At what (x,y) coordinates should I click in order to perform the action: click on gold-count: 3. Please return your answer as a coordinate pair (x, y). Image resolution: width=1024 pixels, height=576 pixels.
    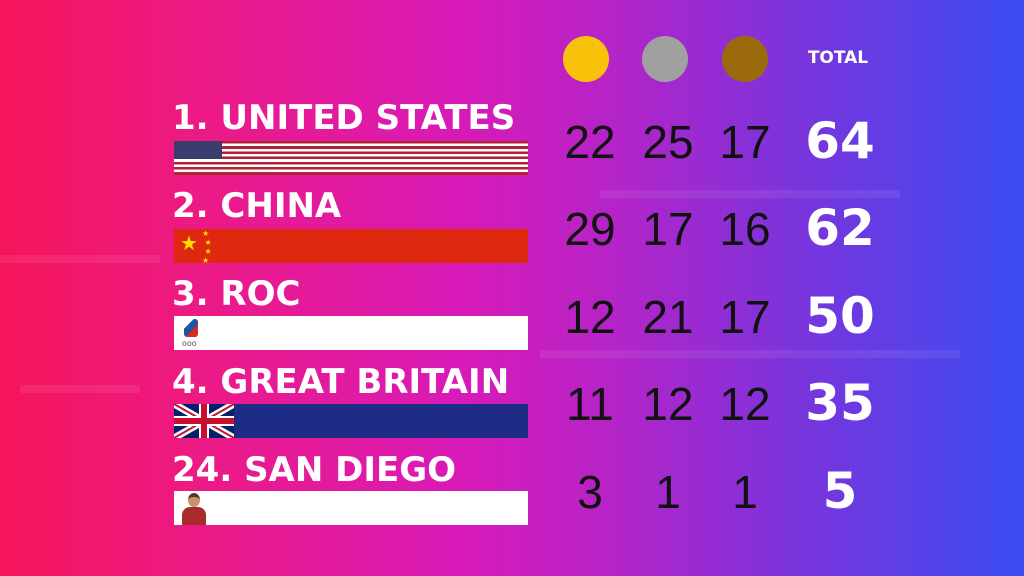
    Looking at the image, I should click on (590, 492).